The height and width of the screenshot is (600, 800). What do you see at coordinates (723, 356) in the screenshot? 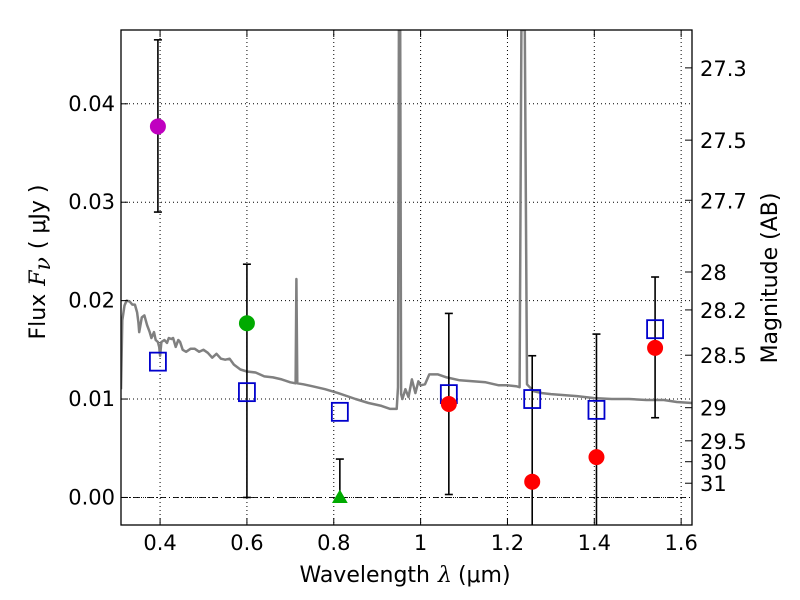
I see `magnitude-tick-label-5: 28.5` at bounding box center [723, 356].